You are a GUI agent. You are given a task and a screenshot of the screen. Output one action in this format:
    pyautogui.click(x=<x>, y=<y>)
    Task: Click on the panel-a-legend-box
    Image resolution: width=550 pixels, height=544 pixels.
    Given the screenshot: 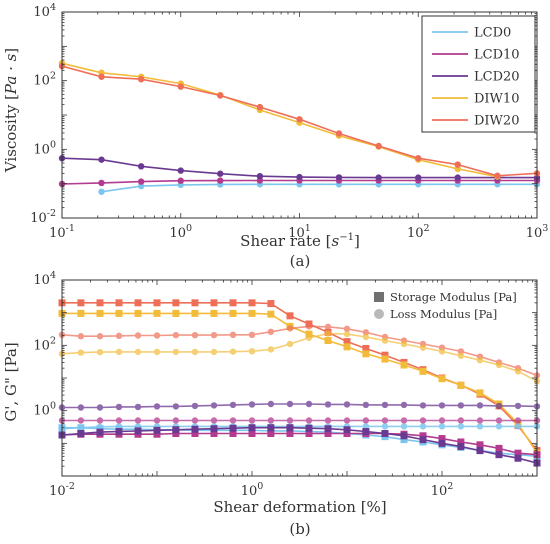 What is the action you would take?
    pyautogui.click(x=478, y=74)
    